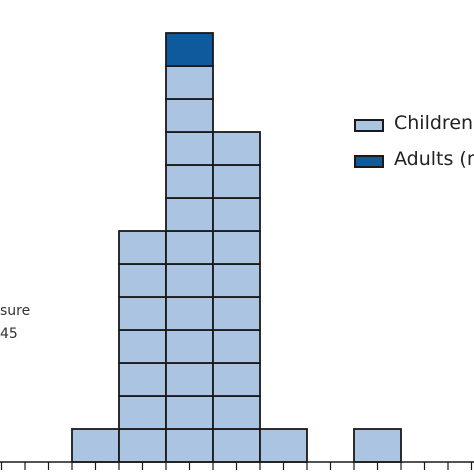  What do you see at coordinates (369, 125) in the screenshot?
I see `legend-swatch-children` at bounding box center [369, 125].